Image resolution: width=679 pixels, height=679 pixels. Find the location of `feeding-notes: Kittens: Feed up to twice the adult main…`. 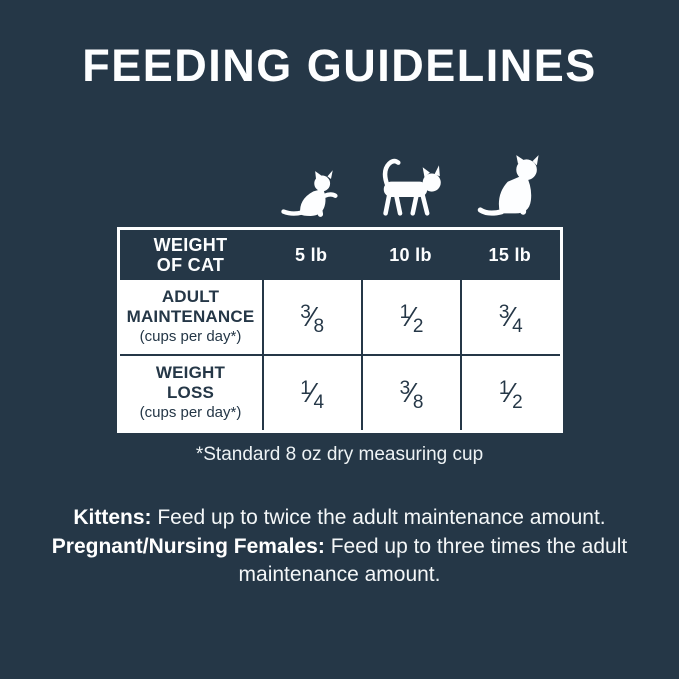

feeding-notes: Kittens: Feed up to twice the adult main… is located at coordinates (340, 547).